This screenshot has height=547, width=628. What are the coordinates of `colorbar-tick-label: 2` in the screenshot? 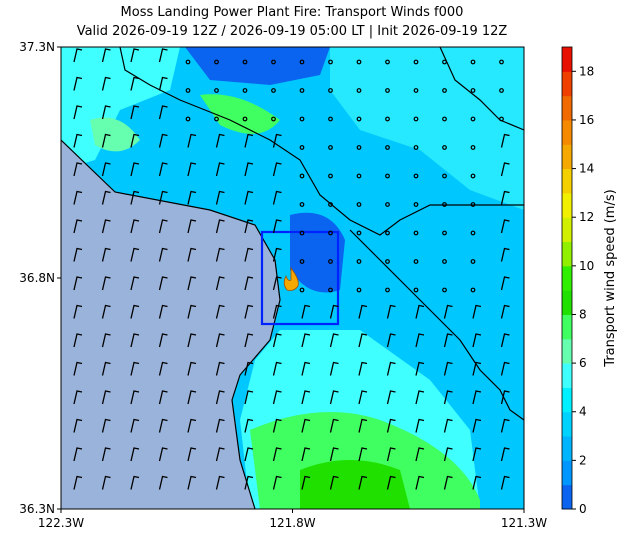 It's located at (583, 460).